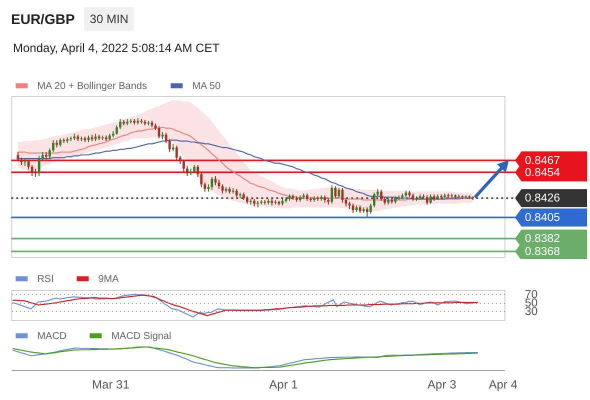 This screenshot has height=400, width=590. Describe the element at coordinates (43, 19) in the screenshot. I see `chart-title: EUR/GBP` at that location.